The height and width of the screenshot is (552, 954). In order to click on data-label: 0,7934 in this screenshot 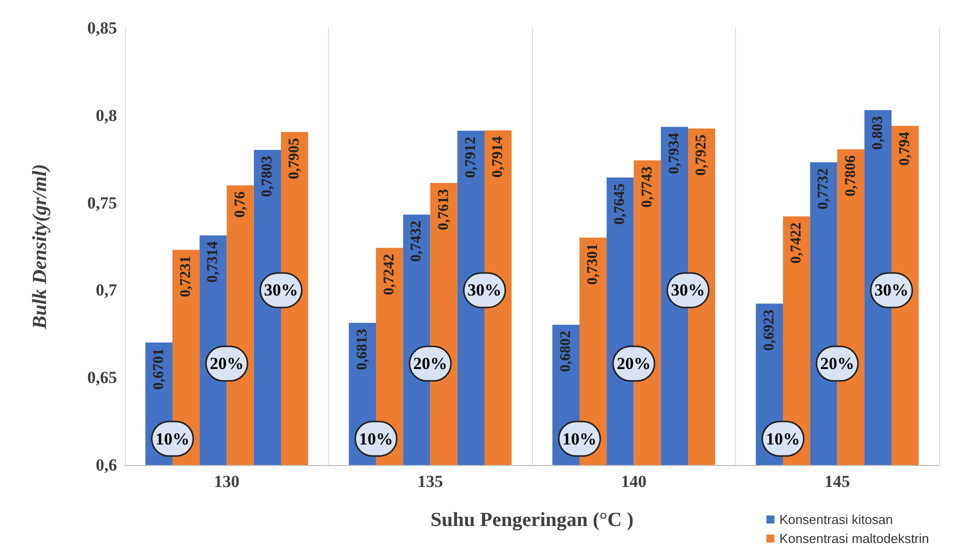, I will do `click(674, 153)`.